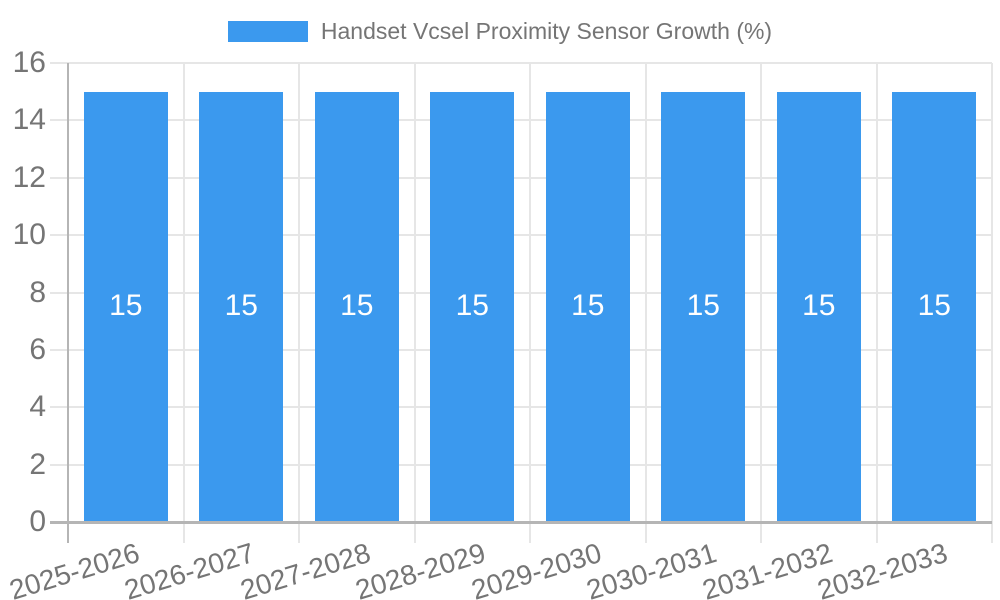 This screenshot has width=1000, height=600. What do you see at coordinates (37, 349) in the screenshot?
I see `y-tick-label: 6` at bounding box center [37, 349].